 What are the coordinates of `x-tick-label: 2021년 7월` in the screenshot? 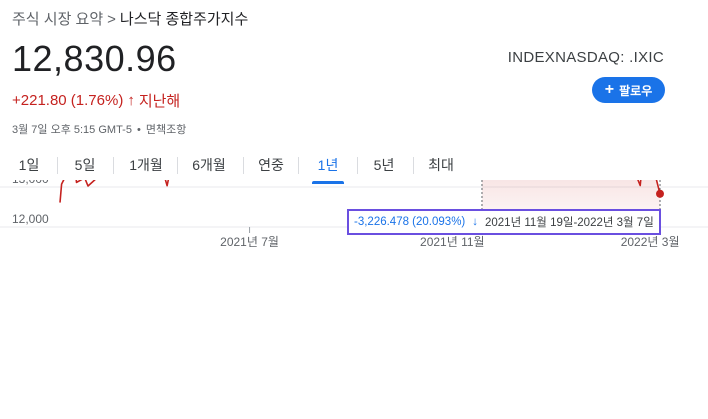 It's located at (249, 242).